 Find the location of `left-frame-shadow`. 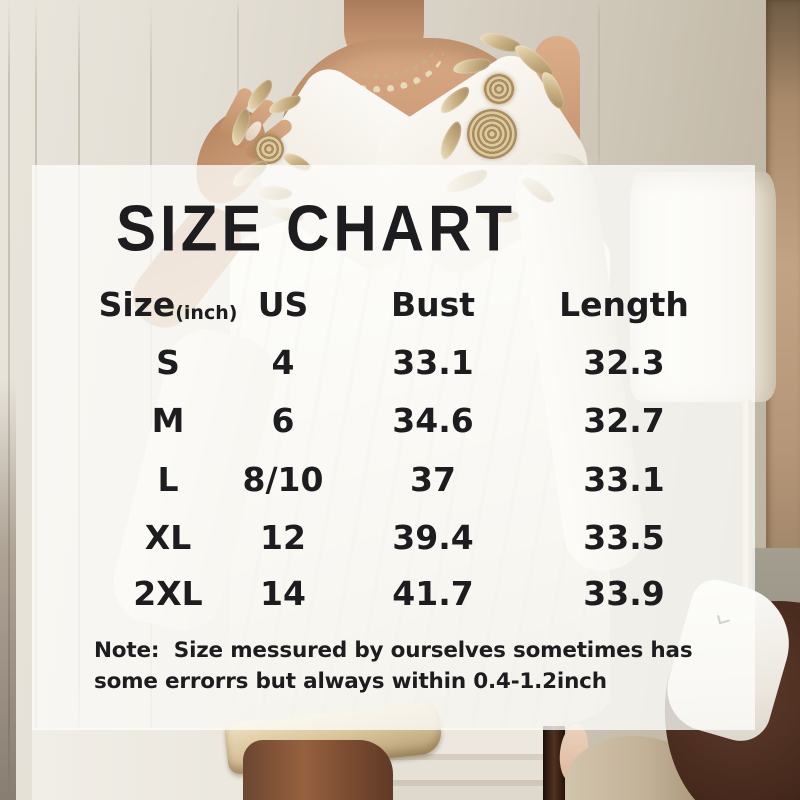

left-frame-shadow is located at coordinates (8, 590).